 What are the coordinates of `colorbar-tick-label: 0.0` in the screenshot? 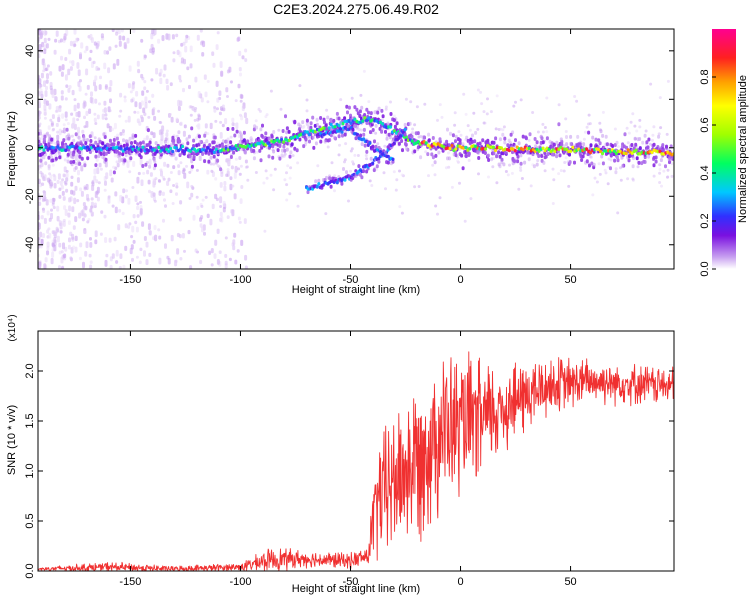 It's located at (705, 268).